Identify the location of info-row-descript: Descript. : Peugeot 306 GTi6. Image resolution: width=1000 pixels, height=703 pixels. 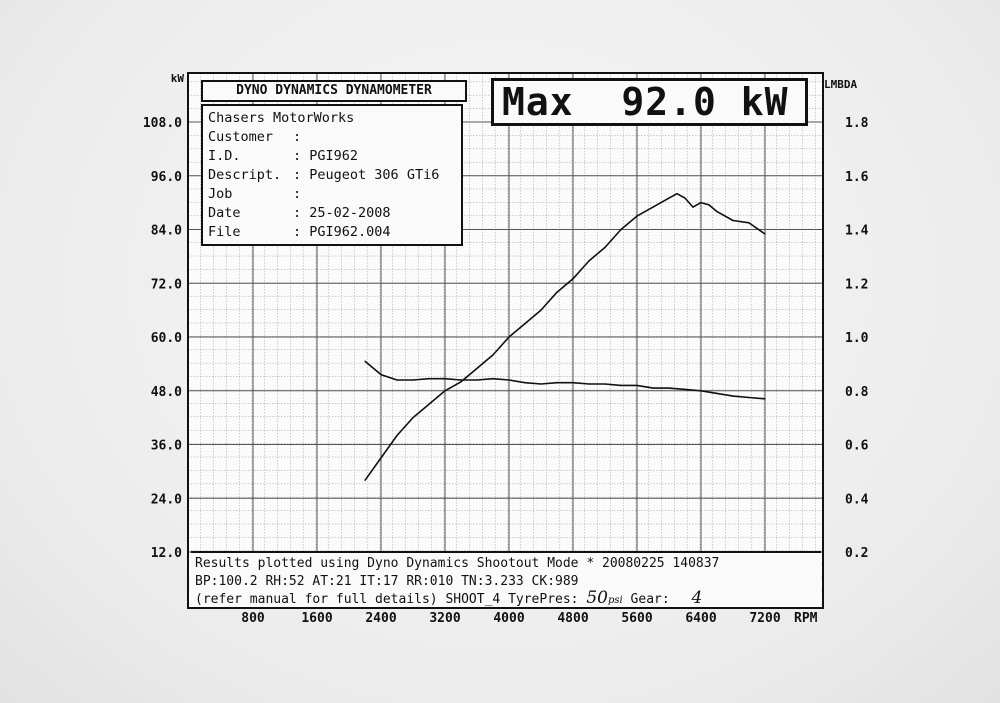
(332, 175).